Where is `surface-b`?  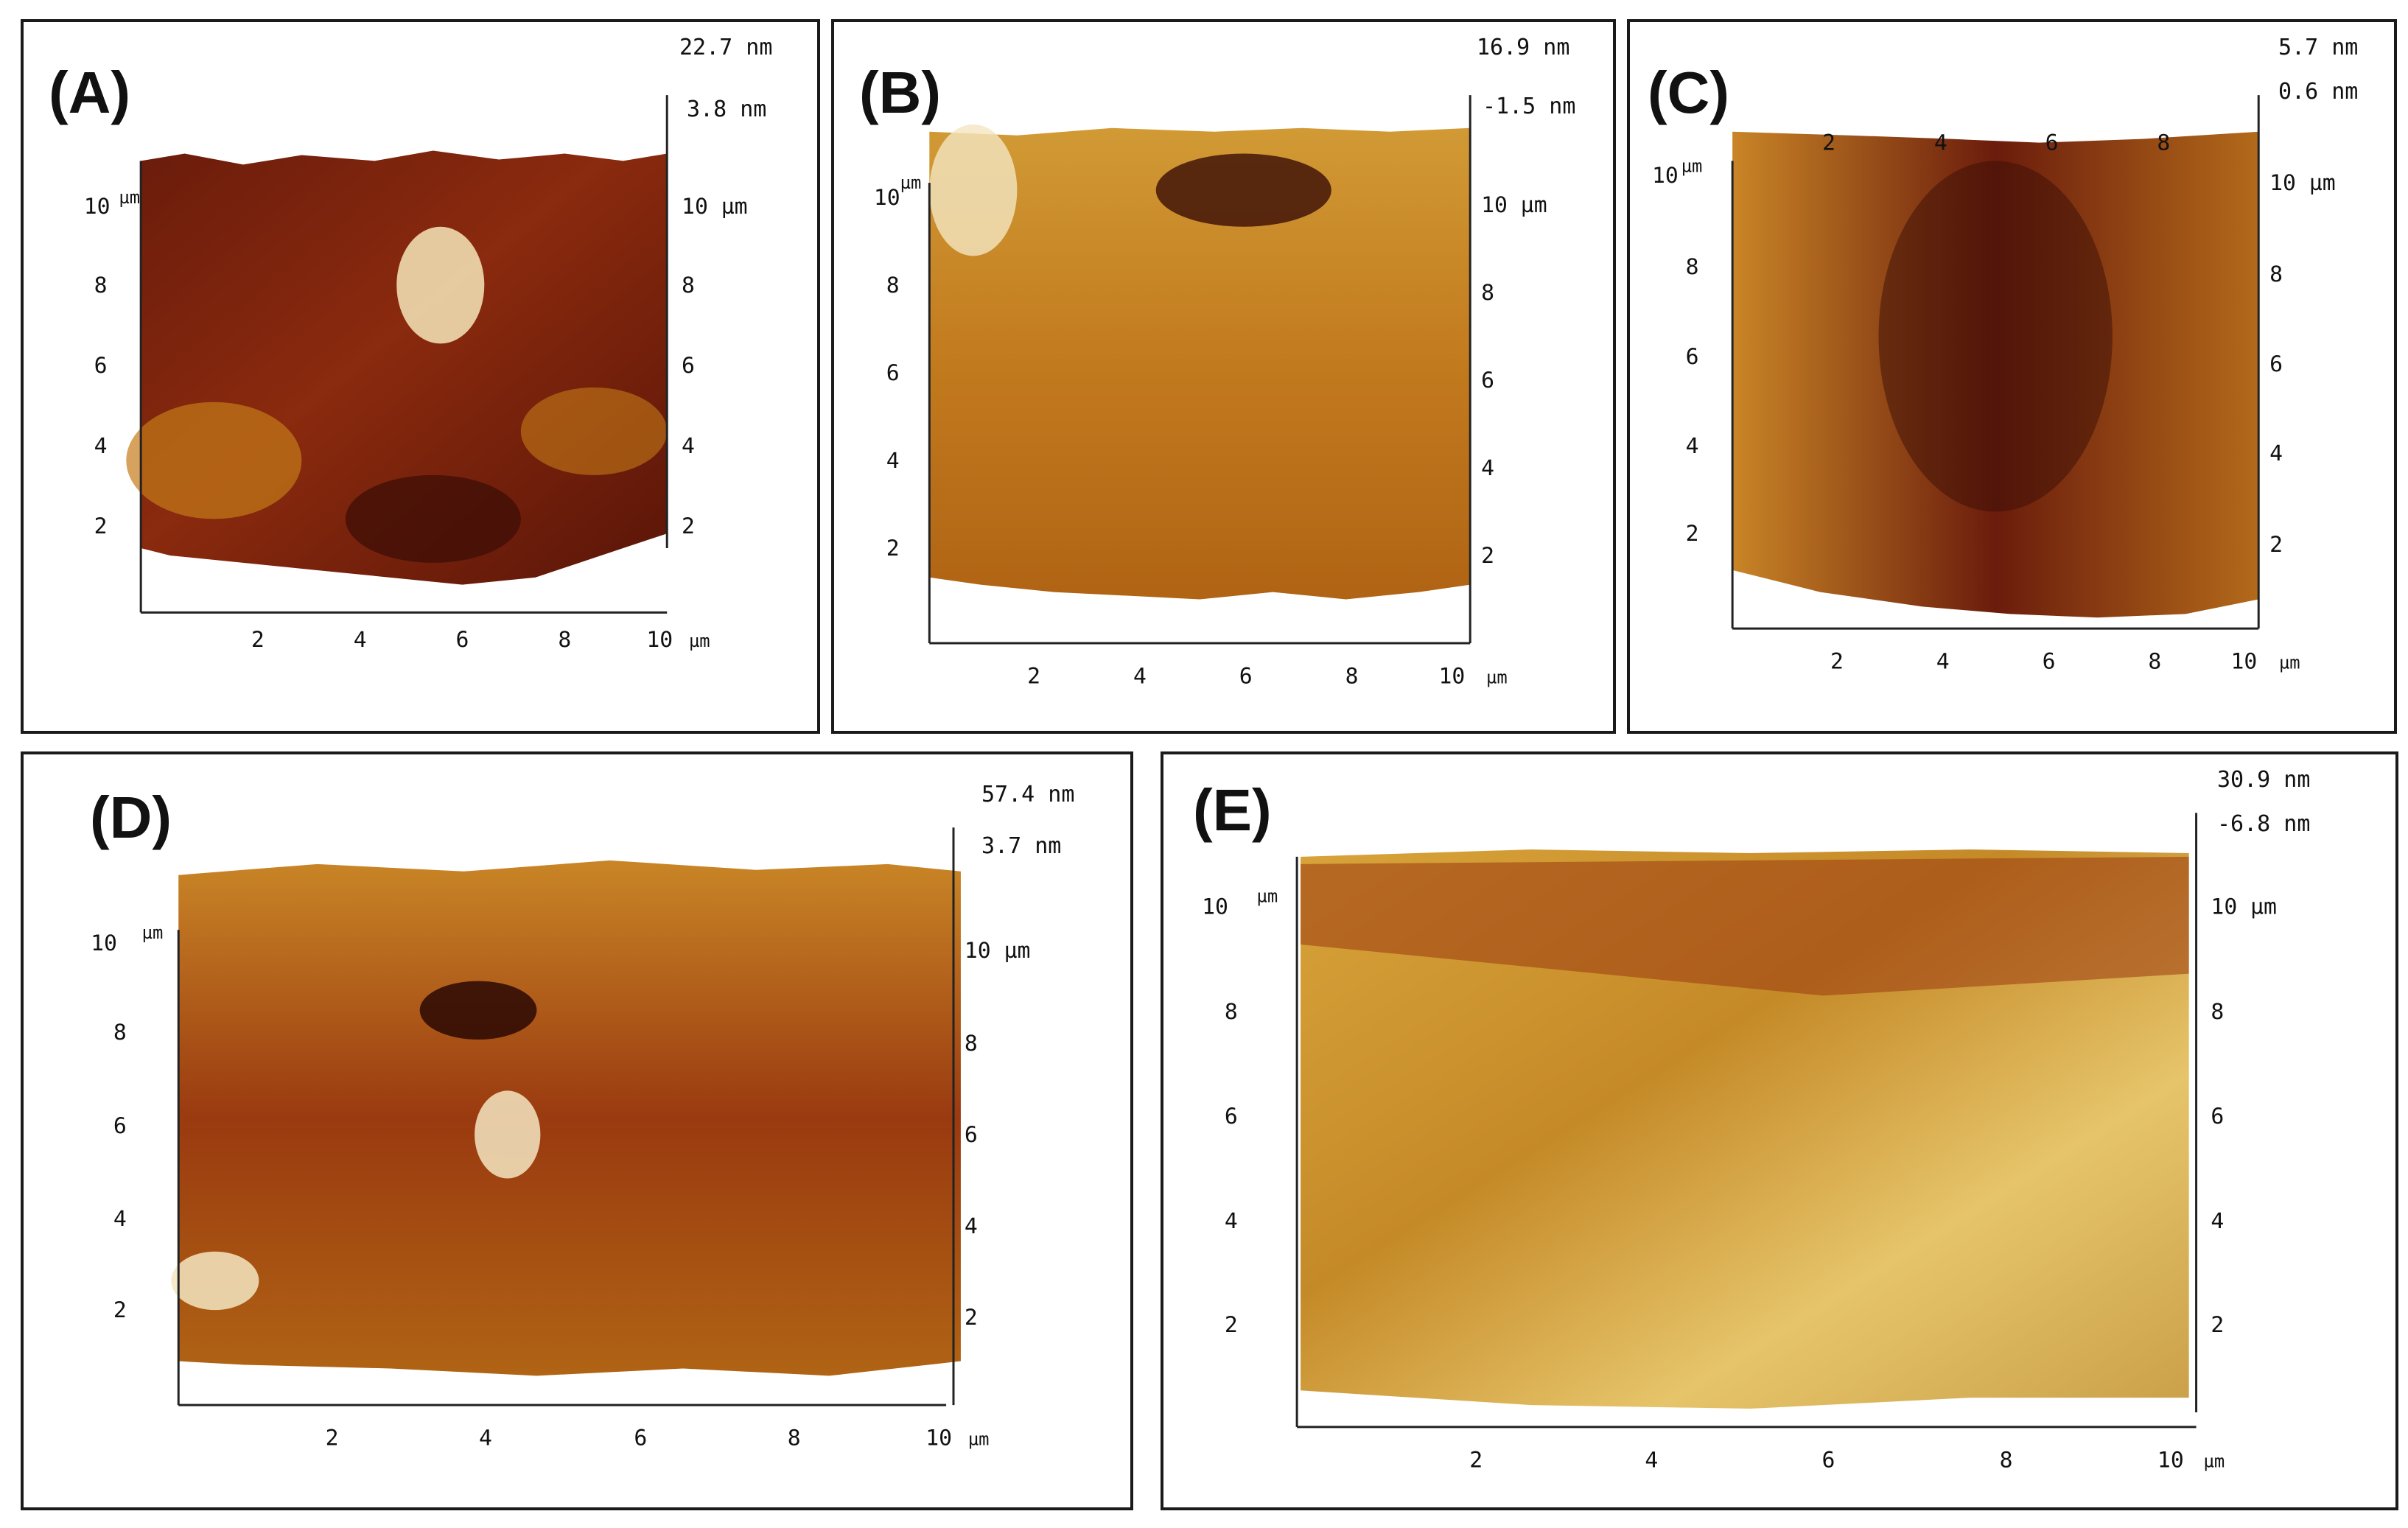 surface-b is located at coordinates (1200, 363).